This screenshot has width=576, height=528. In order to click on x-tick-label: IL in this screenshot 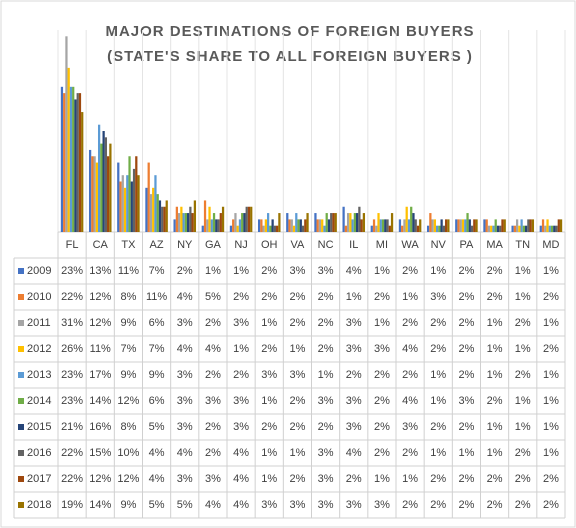, I will do `click(353, 245)`.